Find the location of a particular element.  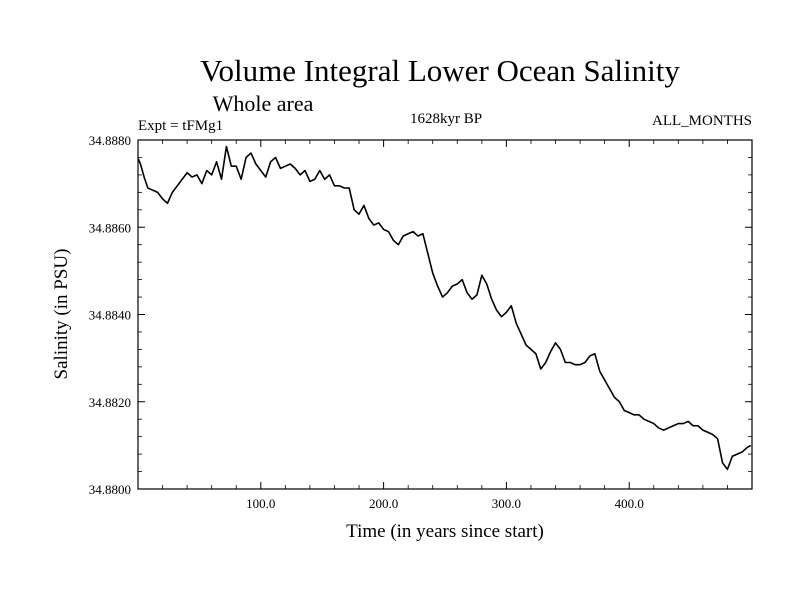

x-axis-label: Time (in years since start) is located at coordinates (445, 531).